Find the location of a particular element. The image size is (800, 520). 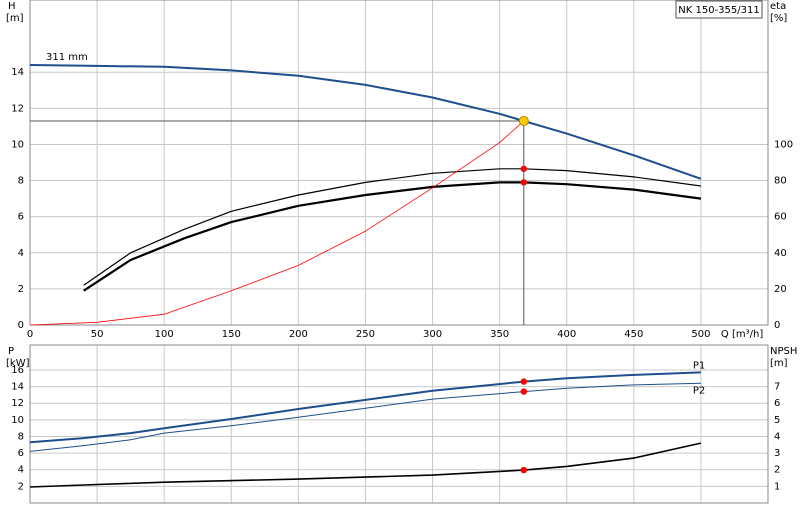

chart-title: NK 150-355/311 is located at coordinates (718, 10).